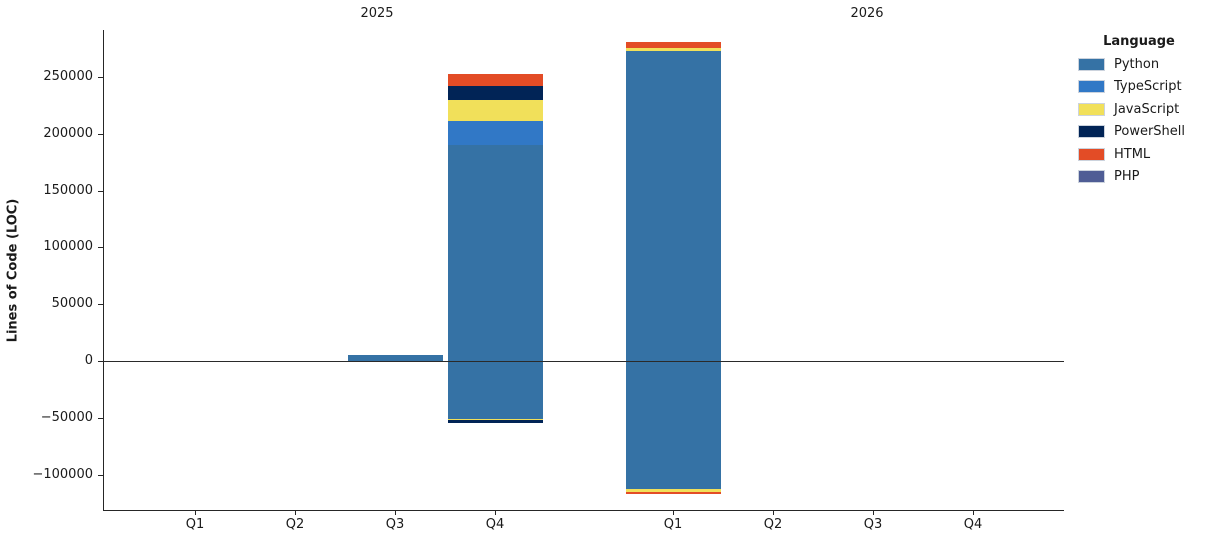 Image resolution: width=1206 pixels, height=542 pixels. Describe the element at coordinates (583, 361) in the screenshot. I see `zero-line` at that location.